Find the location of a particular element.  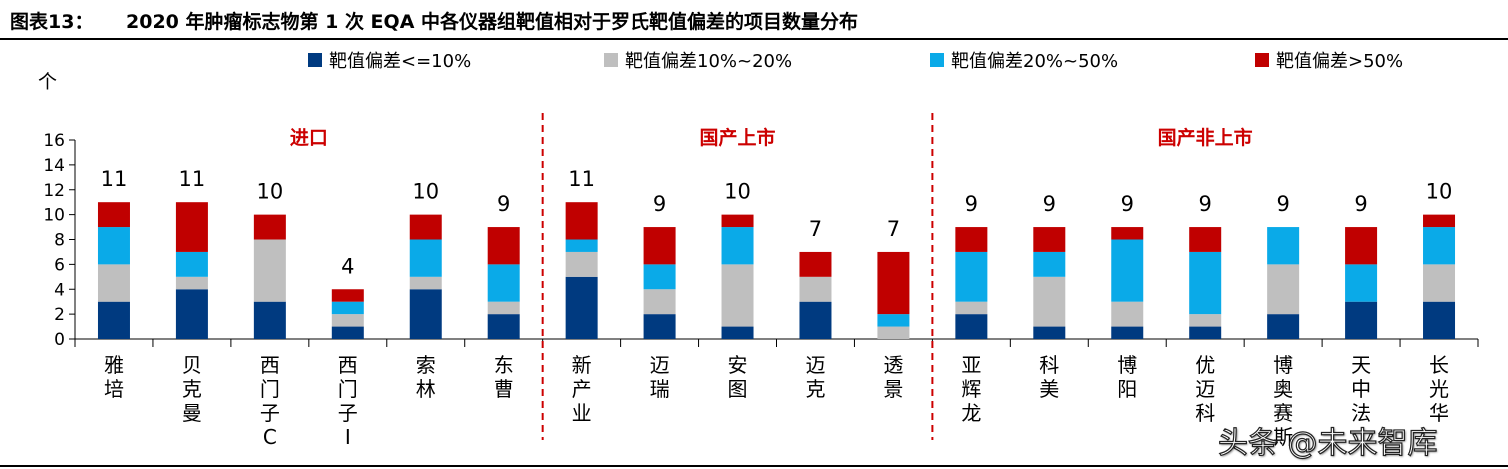

category-label-char: 培 is located at coordinates (114, 389).